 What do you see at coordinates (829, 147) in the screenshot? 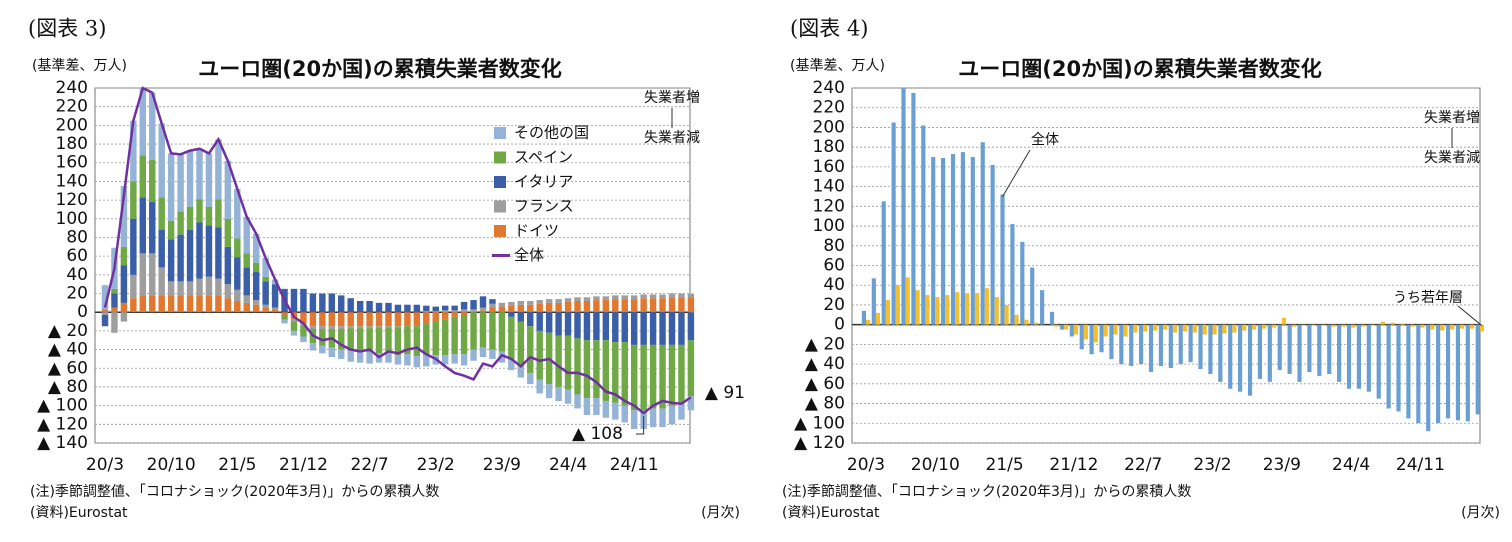
I see `y-tick-label: 180` at bounding box center [829, 147].